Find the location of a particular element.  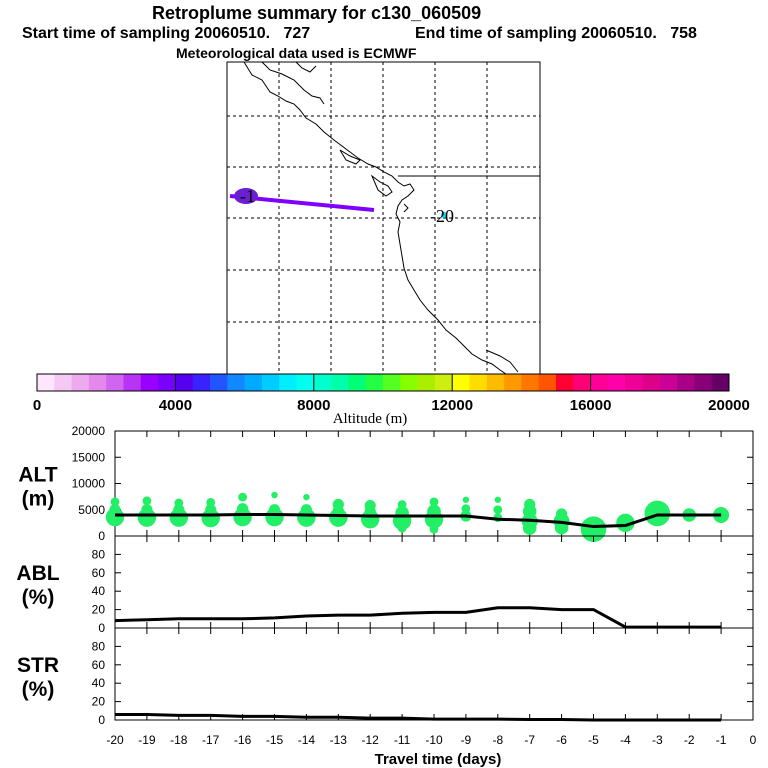

panel-1: 0 5000 10000 15000 20000 ALT(m) is located at coordinates (386, 483).